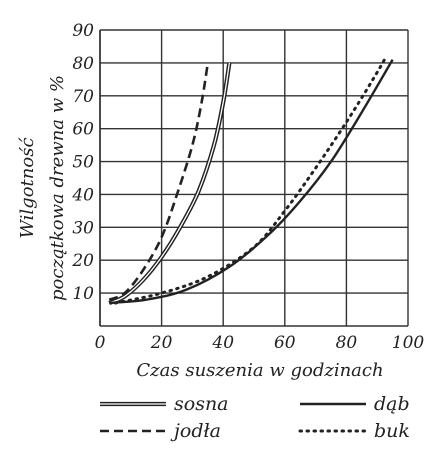 This screenshot has width=432, height=457. What do you see at coordinates (392, 404) in the screenshot?
I see `legend-label-dab: dąb` at bounding box center [392, 404].